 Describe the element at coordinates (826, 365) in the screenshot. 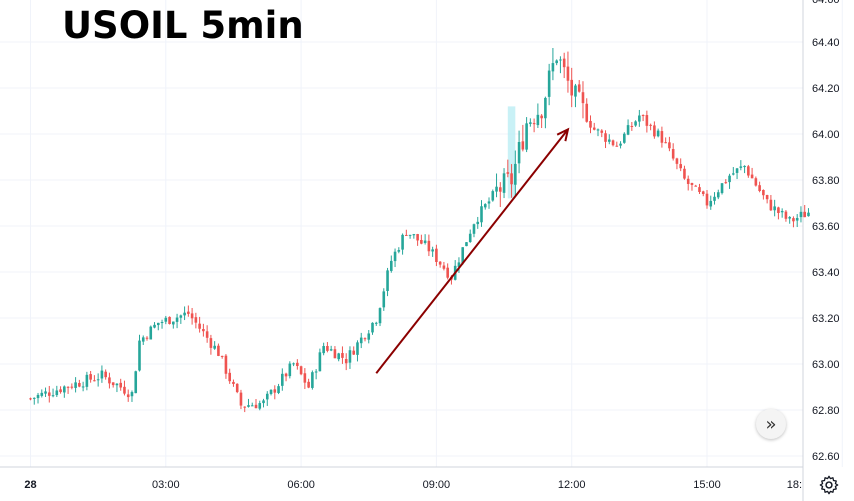

I see `price-tick-label: 63.00` at that location.